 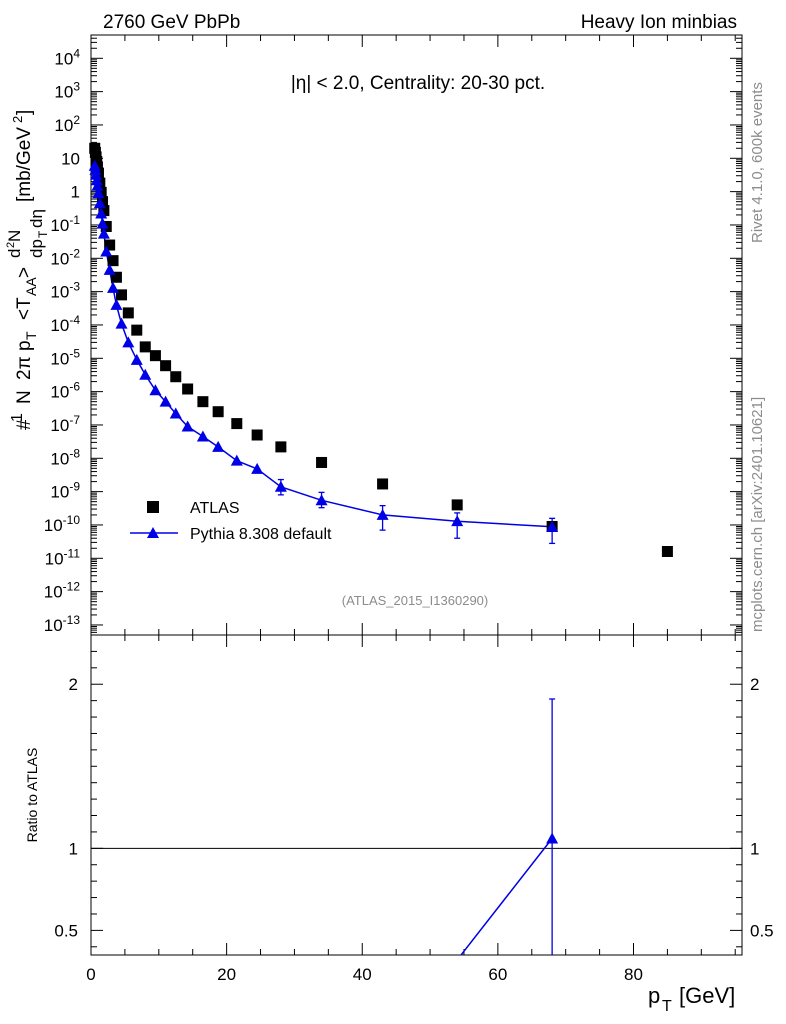 What do you see at coordinates (63, 557) in the screenshot?
I see `y-tick-label: 10⁻¹¹` at bounding box center [63, 557].